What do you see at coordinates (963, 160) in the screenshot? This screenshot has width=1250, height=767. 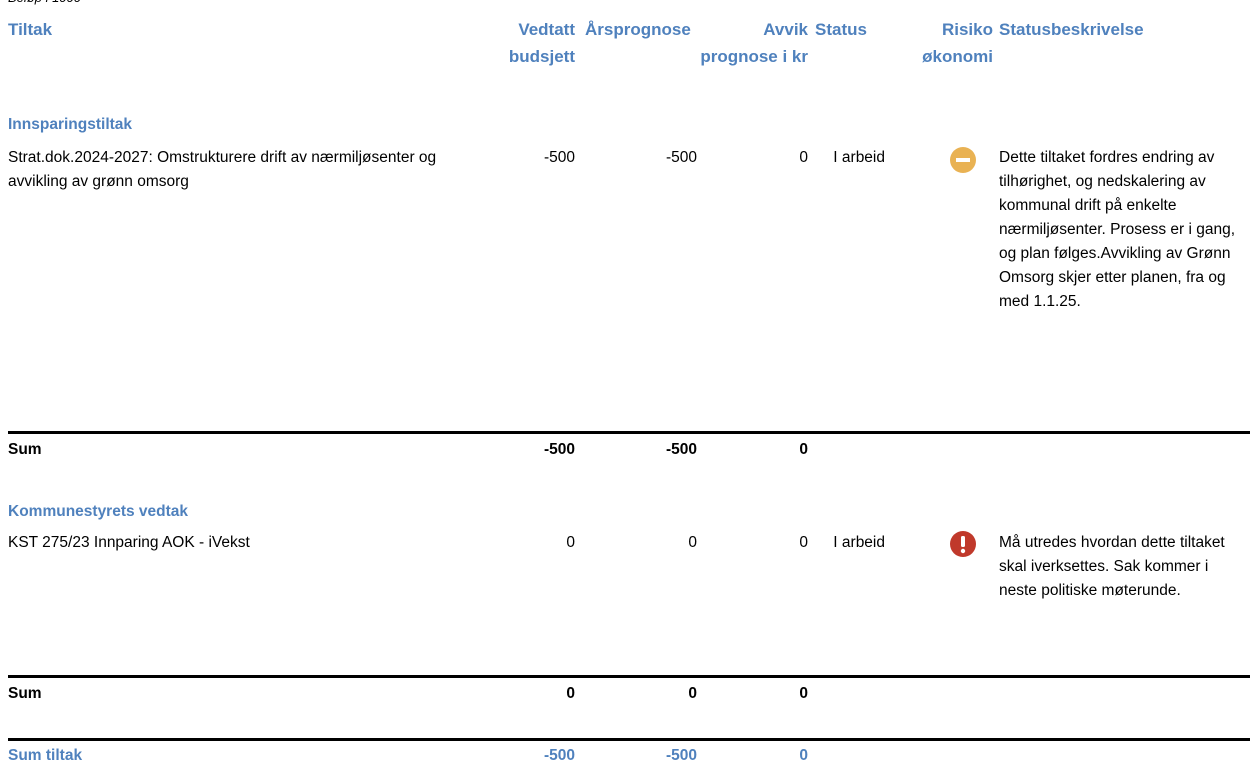 I see `risk-icon-warning` at bounding box center [963, 160].